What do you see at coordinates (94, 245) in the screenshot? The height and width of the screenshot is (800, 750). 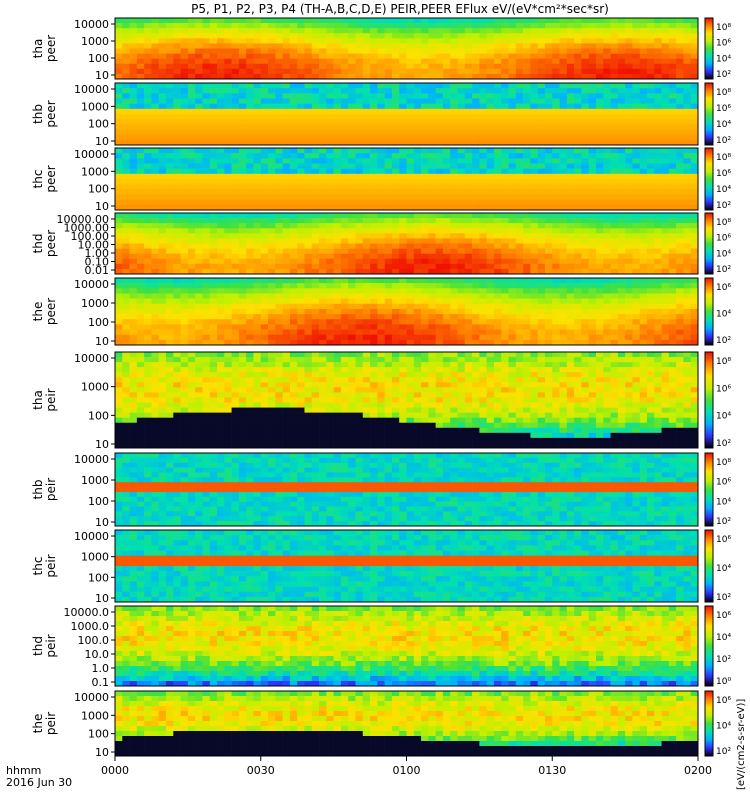 I see `y-tick-label: 10.00` at bounding box center [94, 245].